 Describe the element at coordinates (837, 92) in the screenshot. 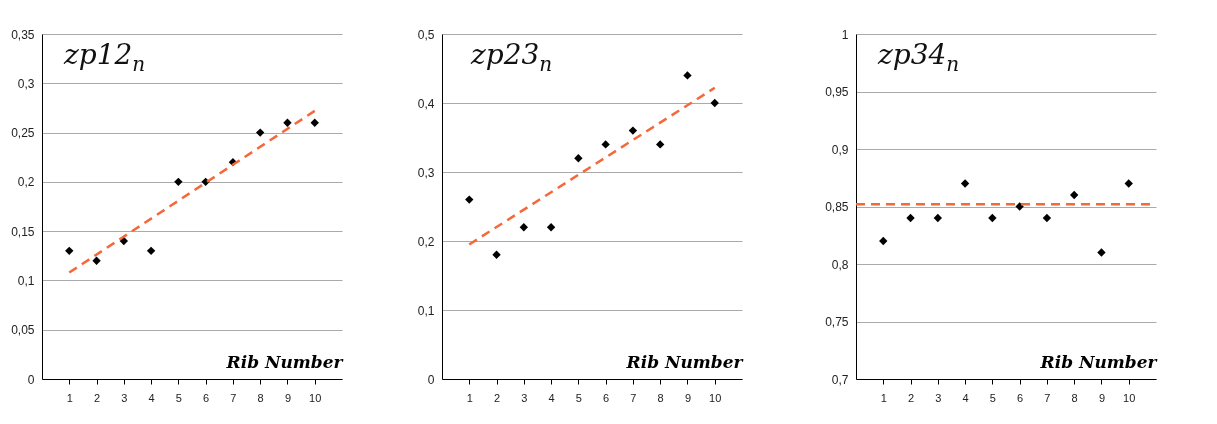

I see `y-tick-label: 0,95` at that location.